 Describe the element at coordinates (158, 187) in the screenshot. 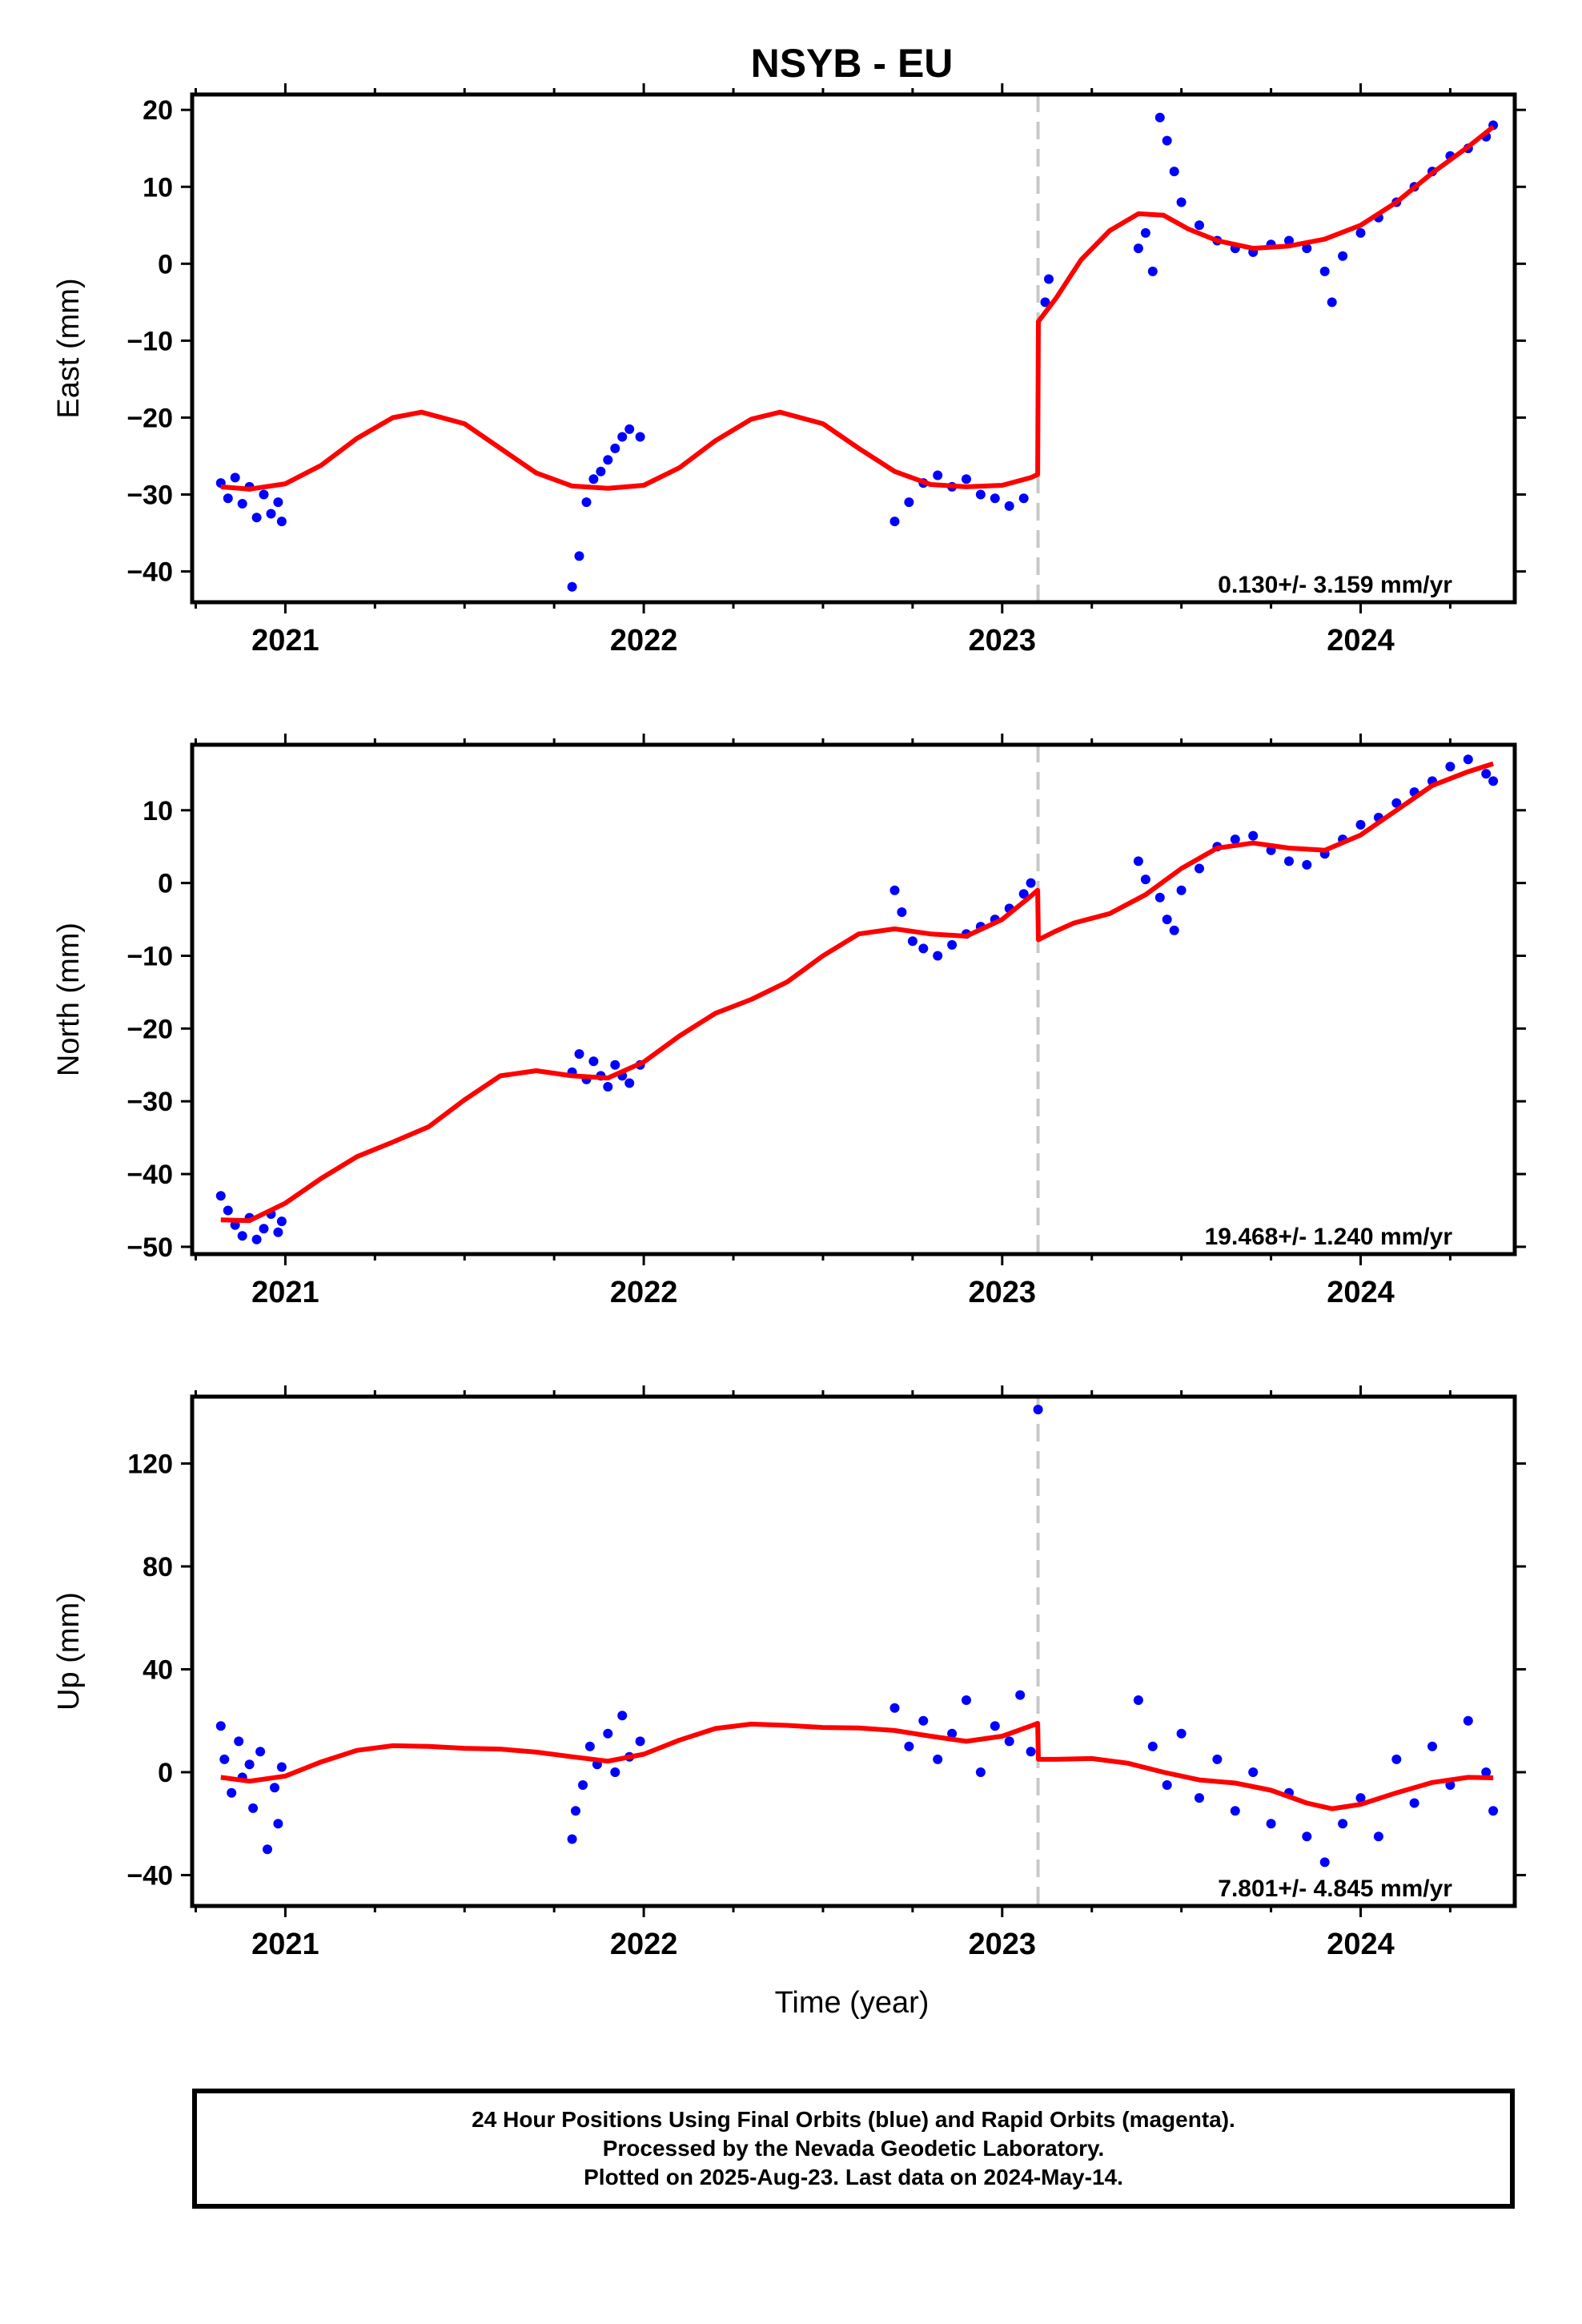

I see `y-tick-label: 10` at that location.